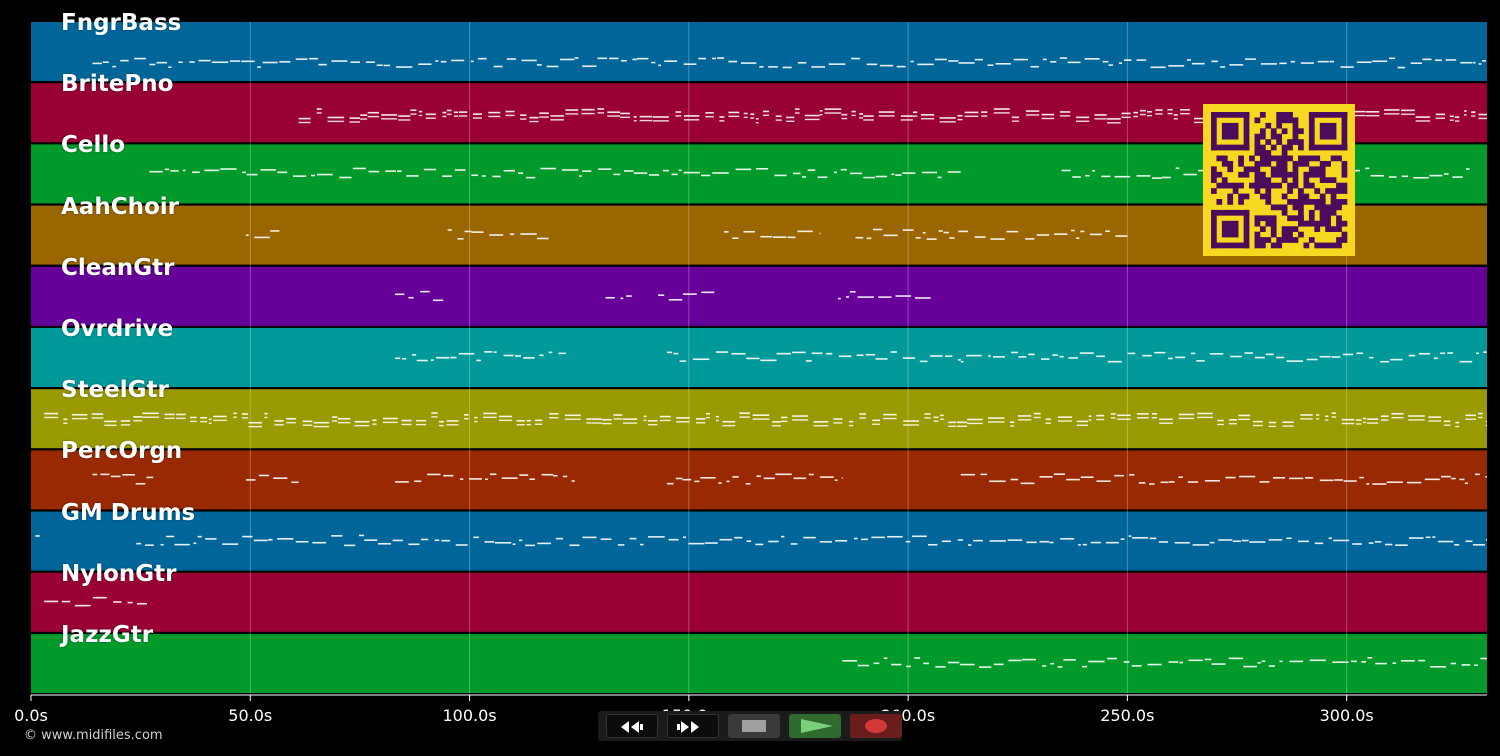  I want to click on track-label: Cello, so click(93, 145).